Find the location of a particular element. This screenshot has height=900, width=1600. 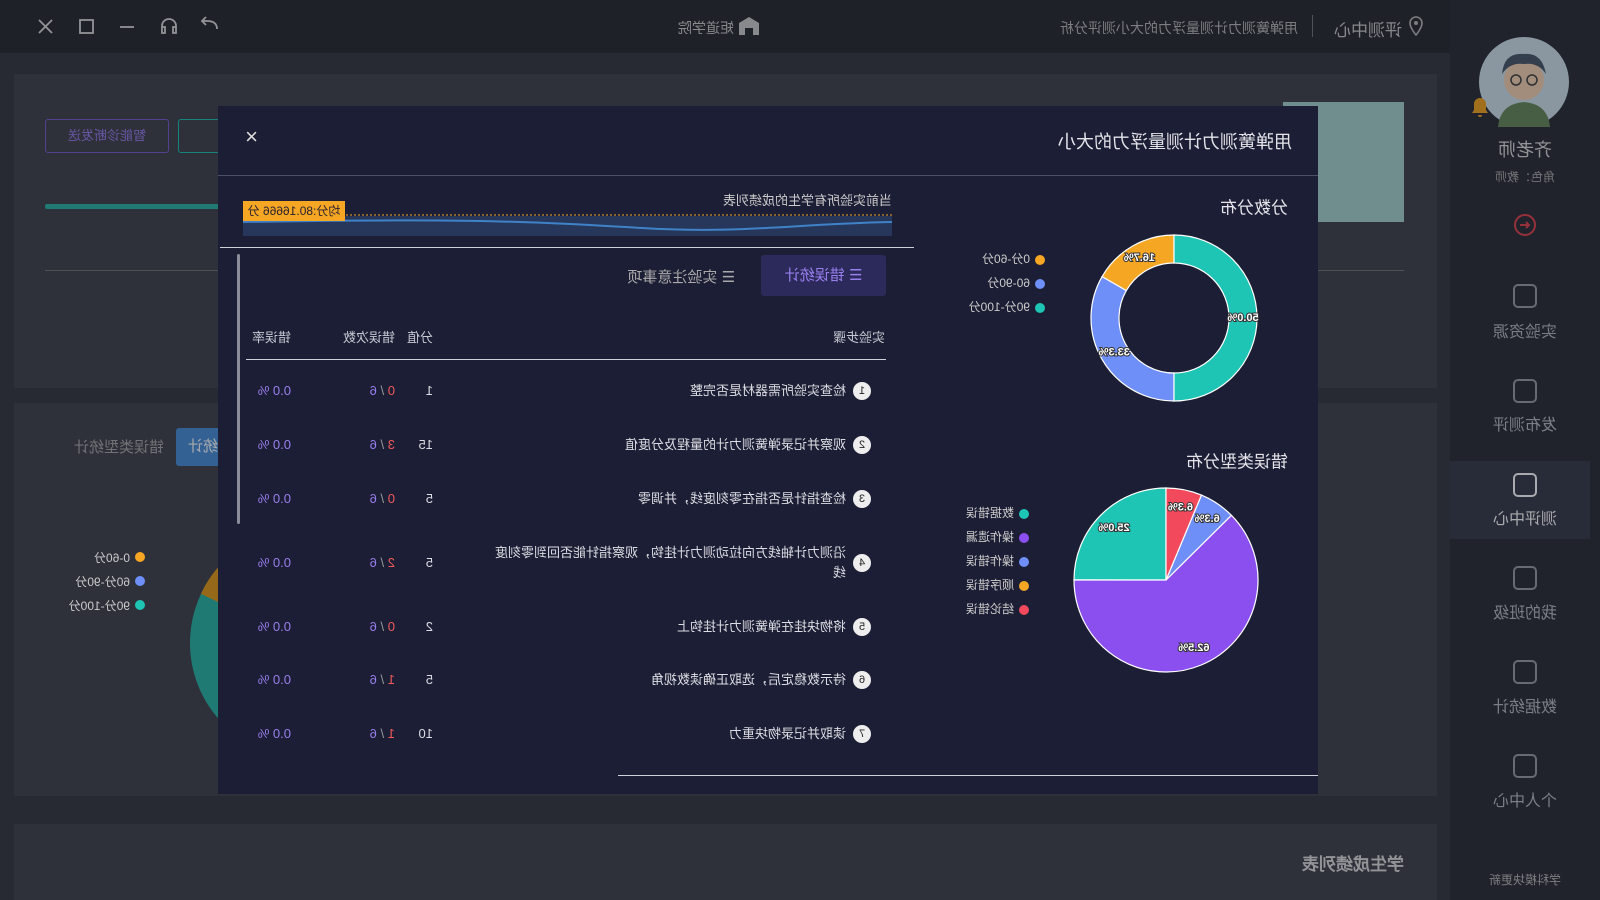

slice-label: 33.3% is located at coordinates (1113, 352).